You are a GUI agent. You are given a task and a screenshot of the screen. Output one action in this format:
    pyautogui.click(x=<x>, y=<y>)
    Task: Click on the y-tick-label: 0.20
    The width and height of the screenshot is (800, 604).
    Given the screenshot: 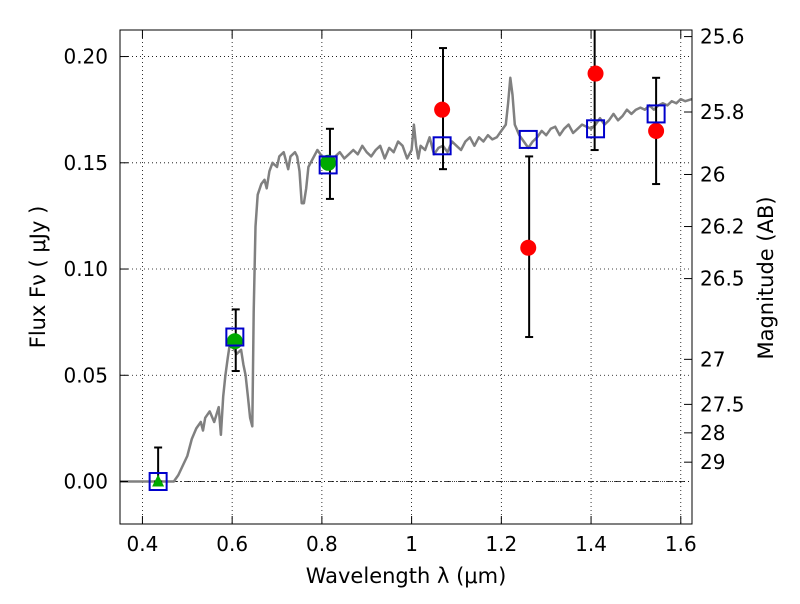 What is the action you would take?
    pyautogui.click(x=85, y=57)
    